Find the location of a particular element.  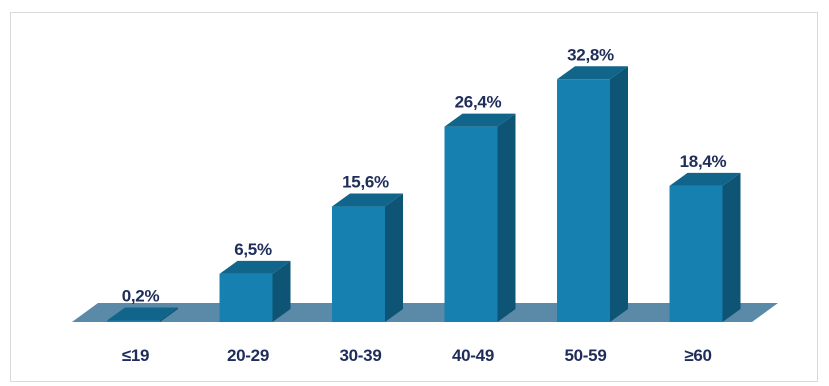

category-label: 50-59 is located at coordinates (586, 355).